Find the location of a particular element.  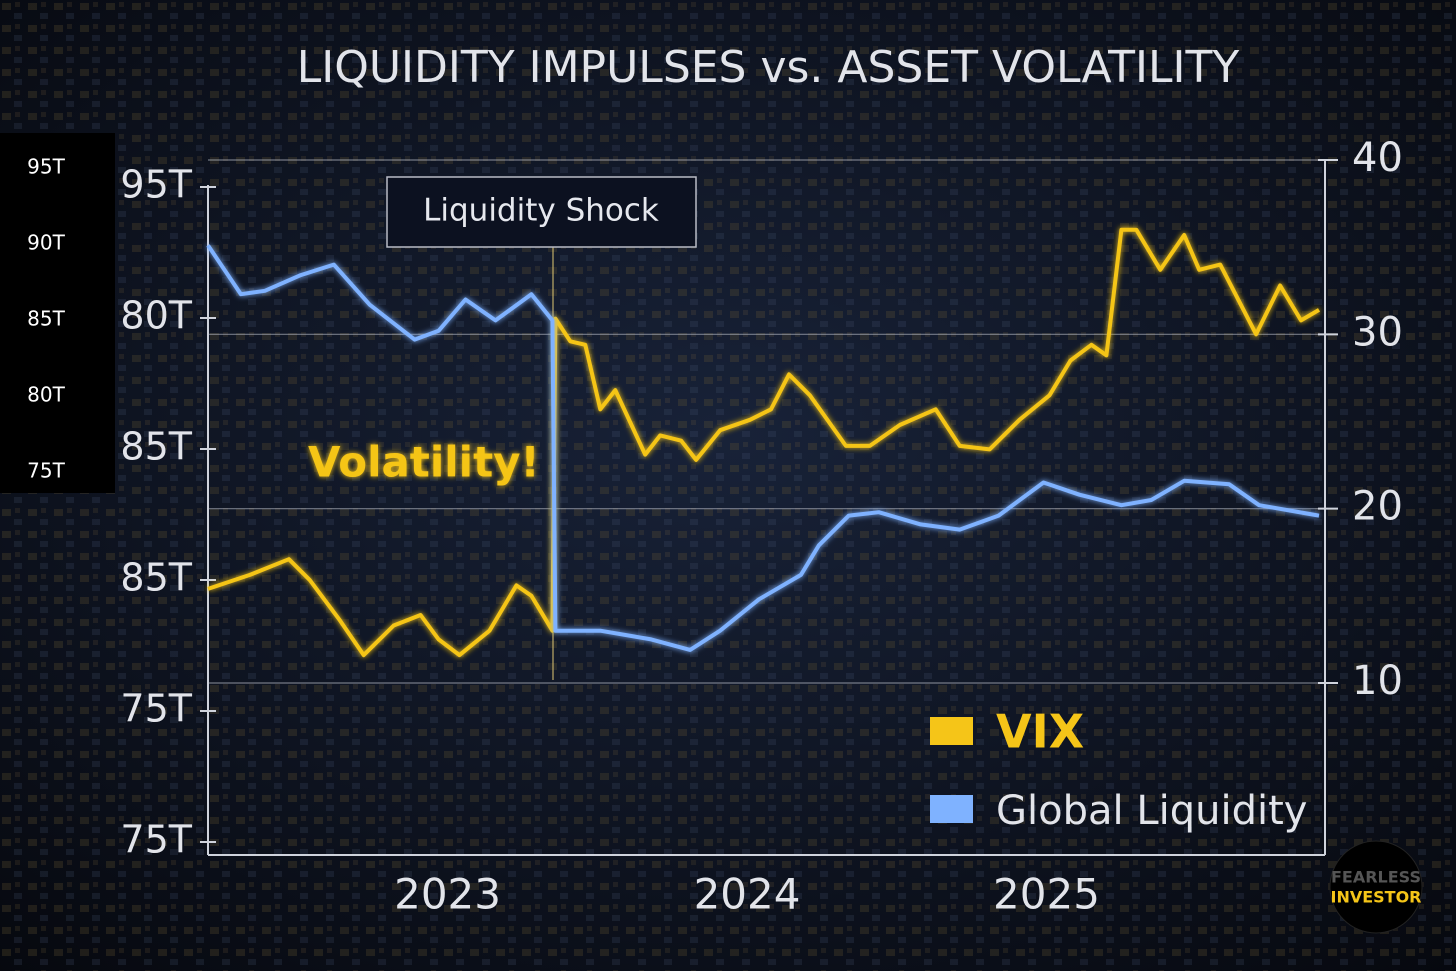

volatility-callout: Volatility! is located at coordinates (424, 462).